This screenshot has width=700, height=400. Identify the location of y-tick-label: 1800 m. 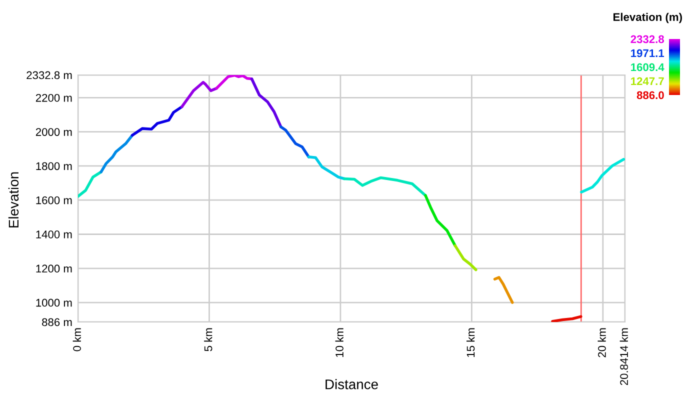
(54, 166).